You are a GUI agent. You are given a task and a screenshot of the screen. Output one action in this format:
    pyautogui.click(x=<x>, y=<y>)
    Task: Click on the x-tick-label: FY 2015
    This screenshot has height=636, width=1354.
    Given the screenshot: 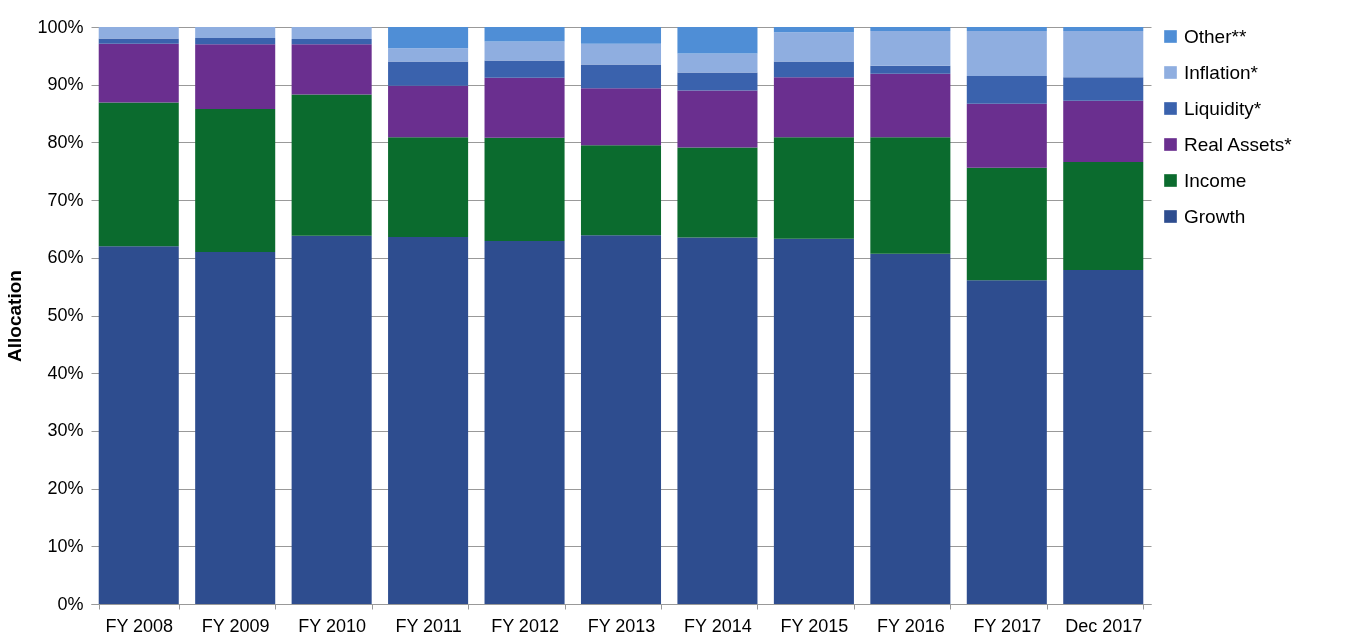 What is the action you would take?
    pyautogui.click(x=814, y=625)
    